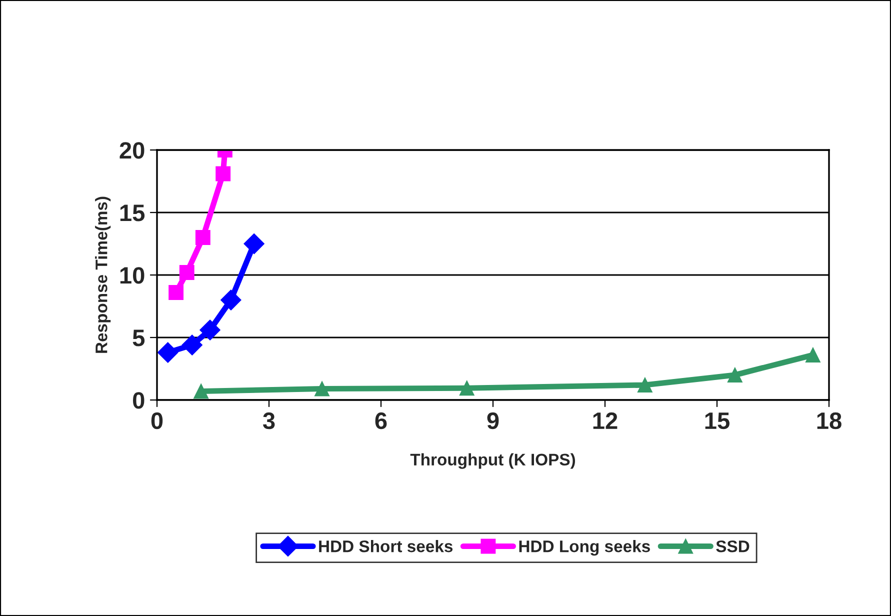 This screenshot has height=616, width=891. Describe the element at coordinates (493, 461) in the screenshot. I see `x-axis-title: Throughput (K IOPS)` at that location.